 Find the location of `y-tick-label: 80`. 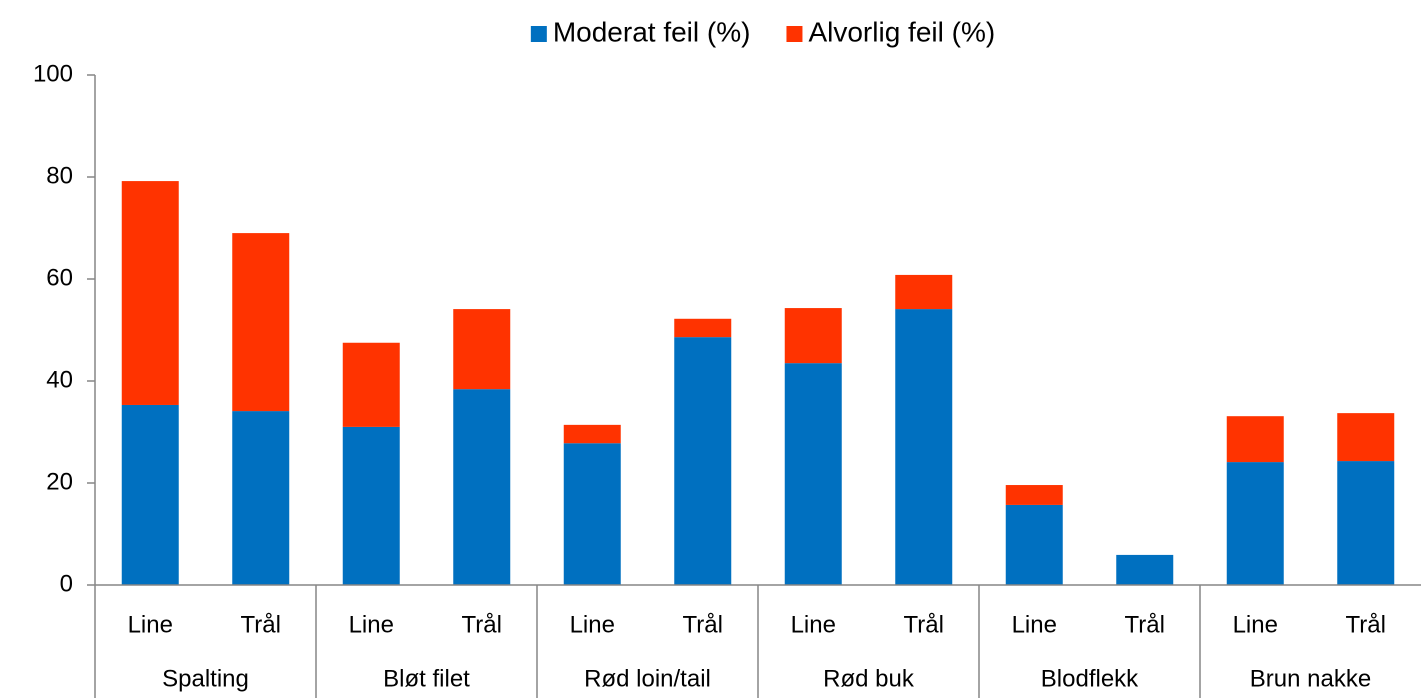

y-tick-label: 80 is located at coordinates (59, 175).